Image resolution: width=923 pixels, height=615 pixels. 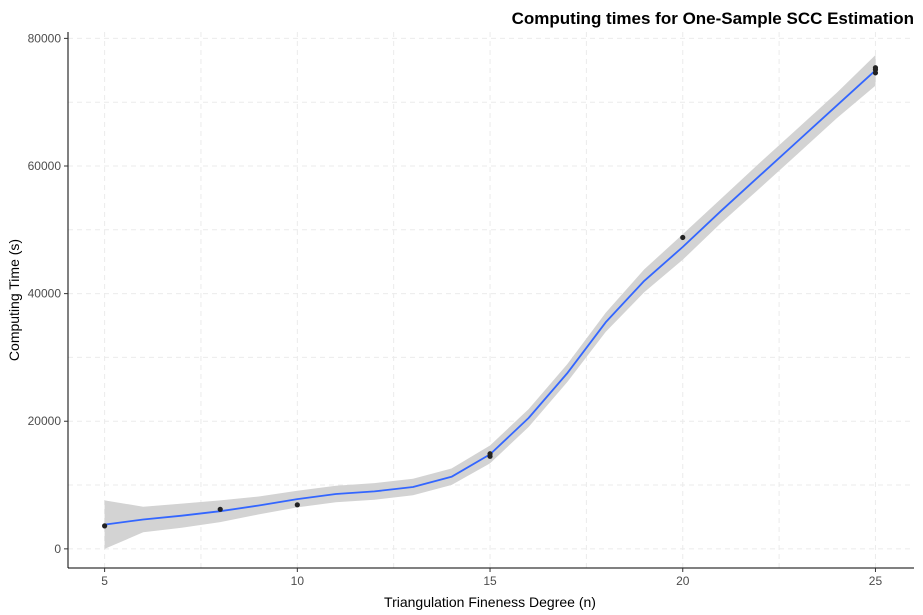 I want to click on x-tick-label: 10, so click(x=298, y=581).